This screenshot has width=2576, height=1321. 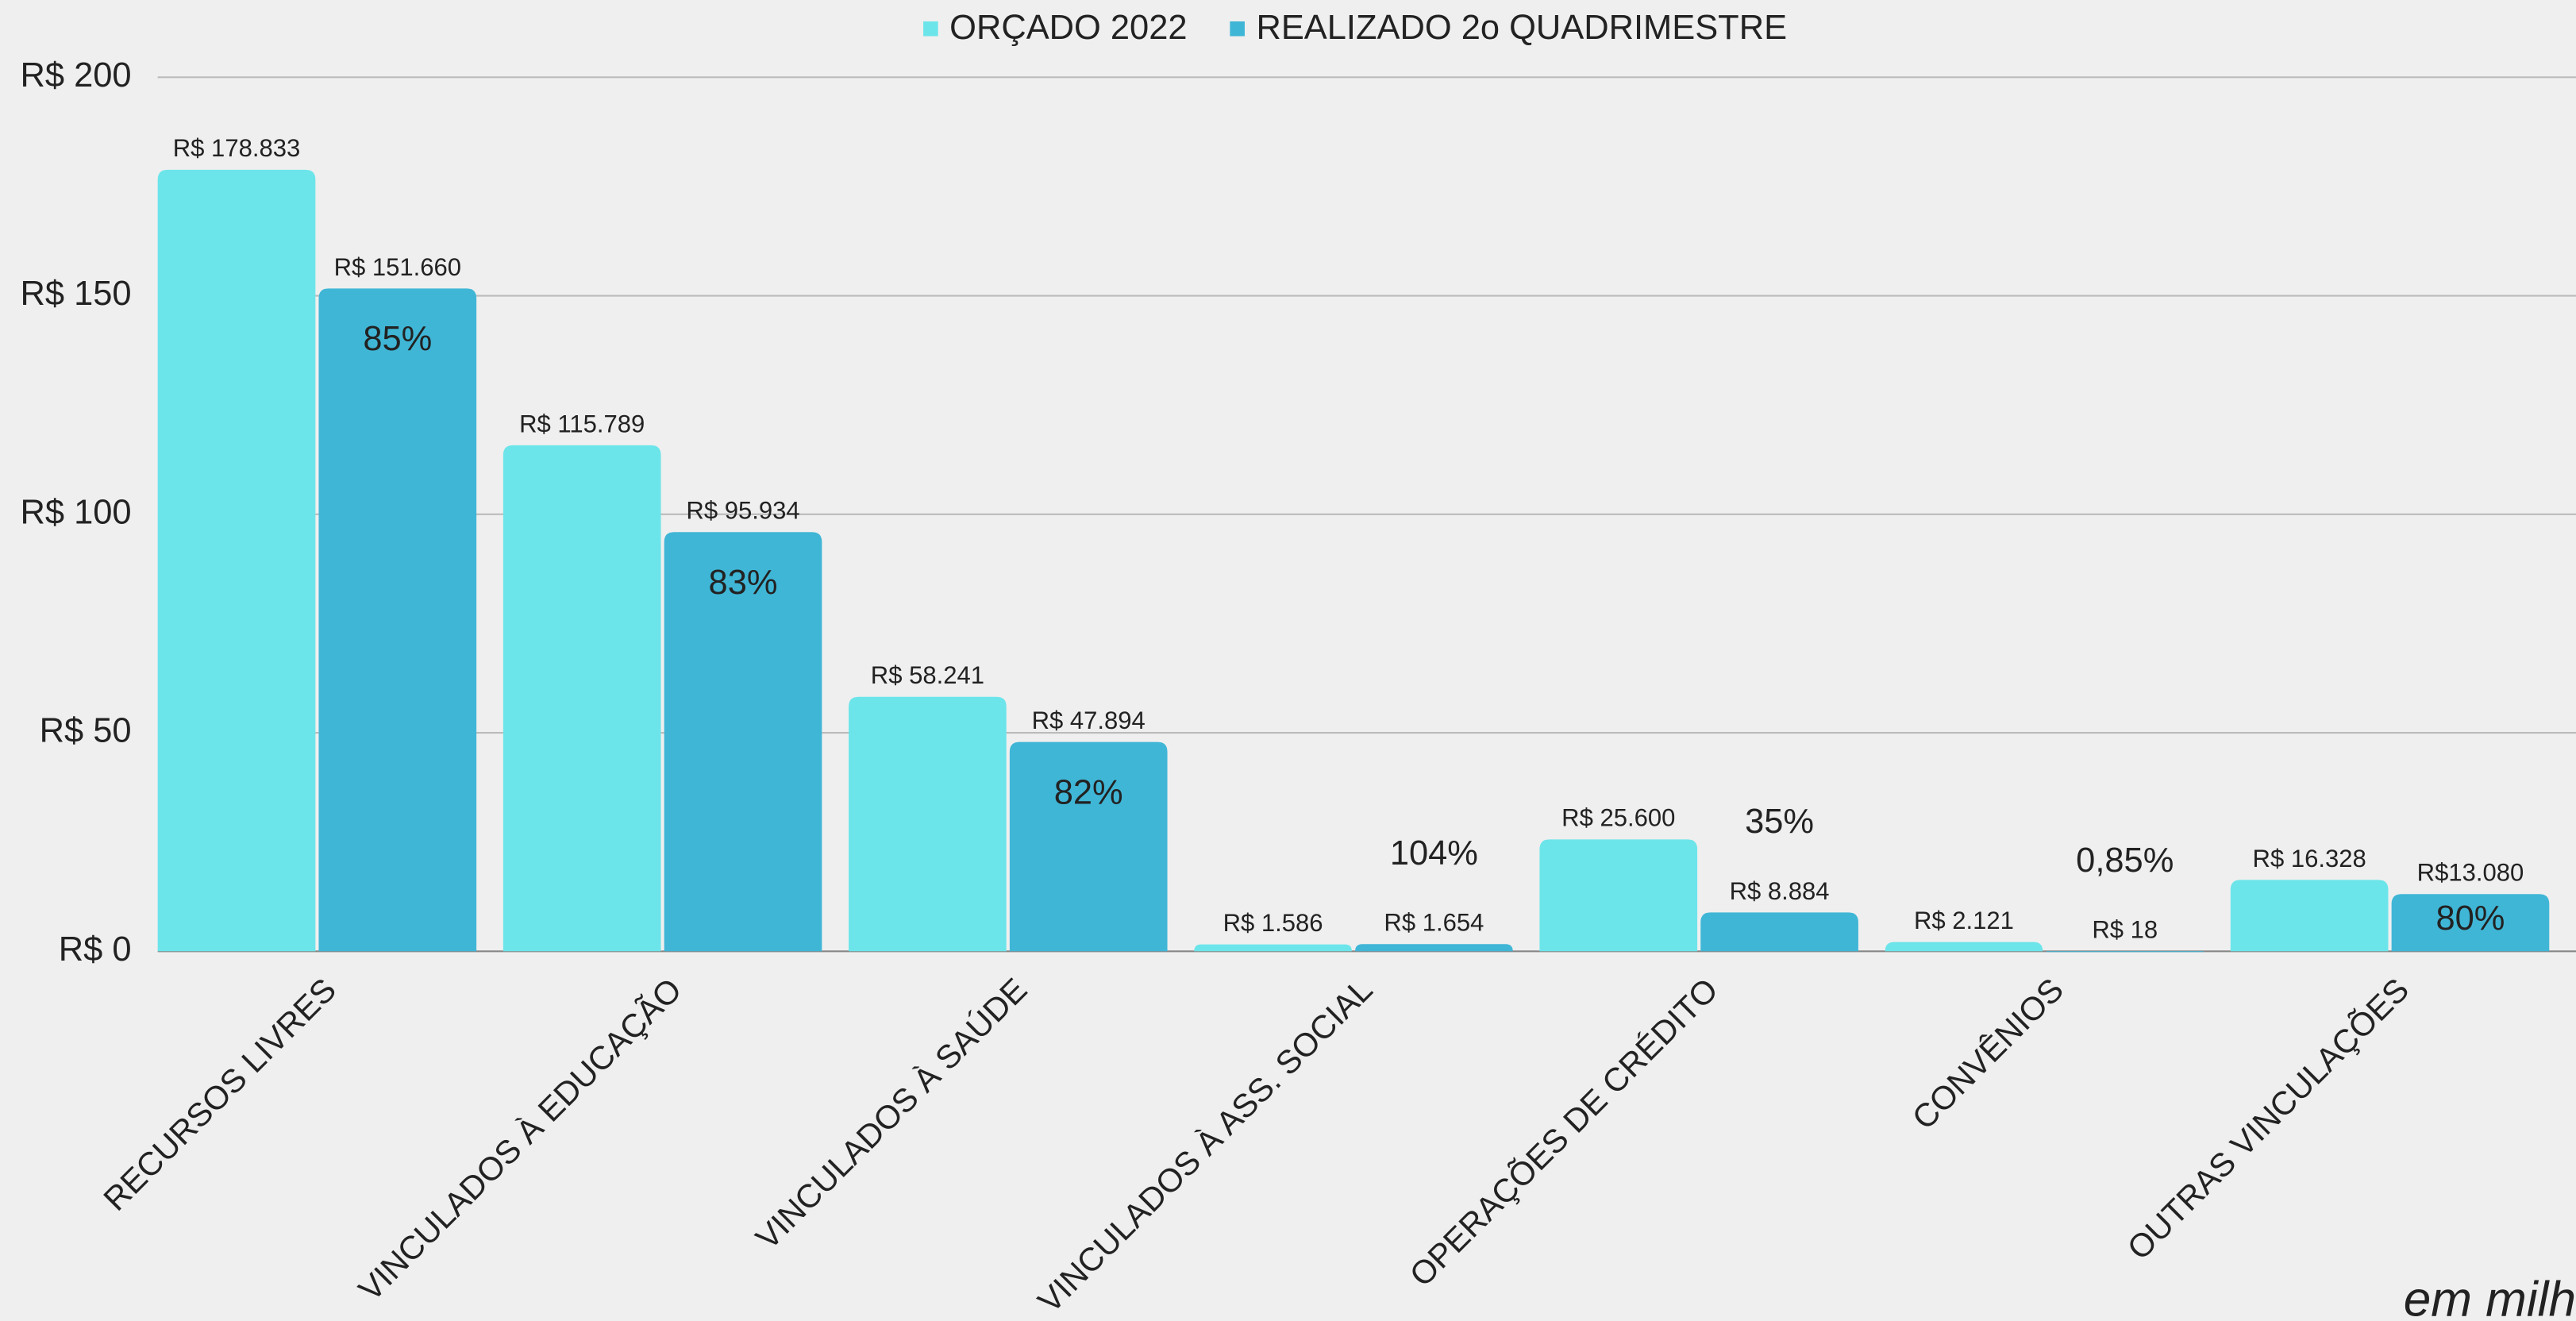 I want to click on data-label: R$ 1.586, so click(x=1273, y=923).